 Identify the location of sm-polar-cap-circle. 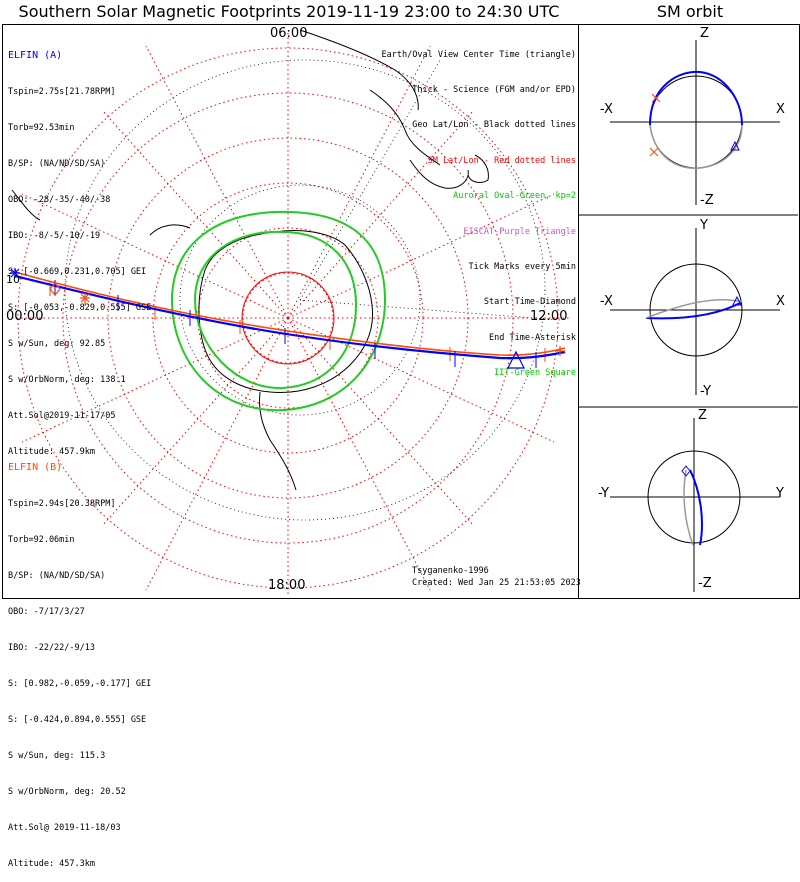
(288, 318).